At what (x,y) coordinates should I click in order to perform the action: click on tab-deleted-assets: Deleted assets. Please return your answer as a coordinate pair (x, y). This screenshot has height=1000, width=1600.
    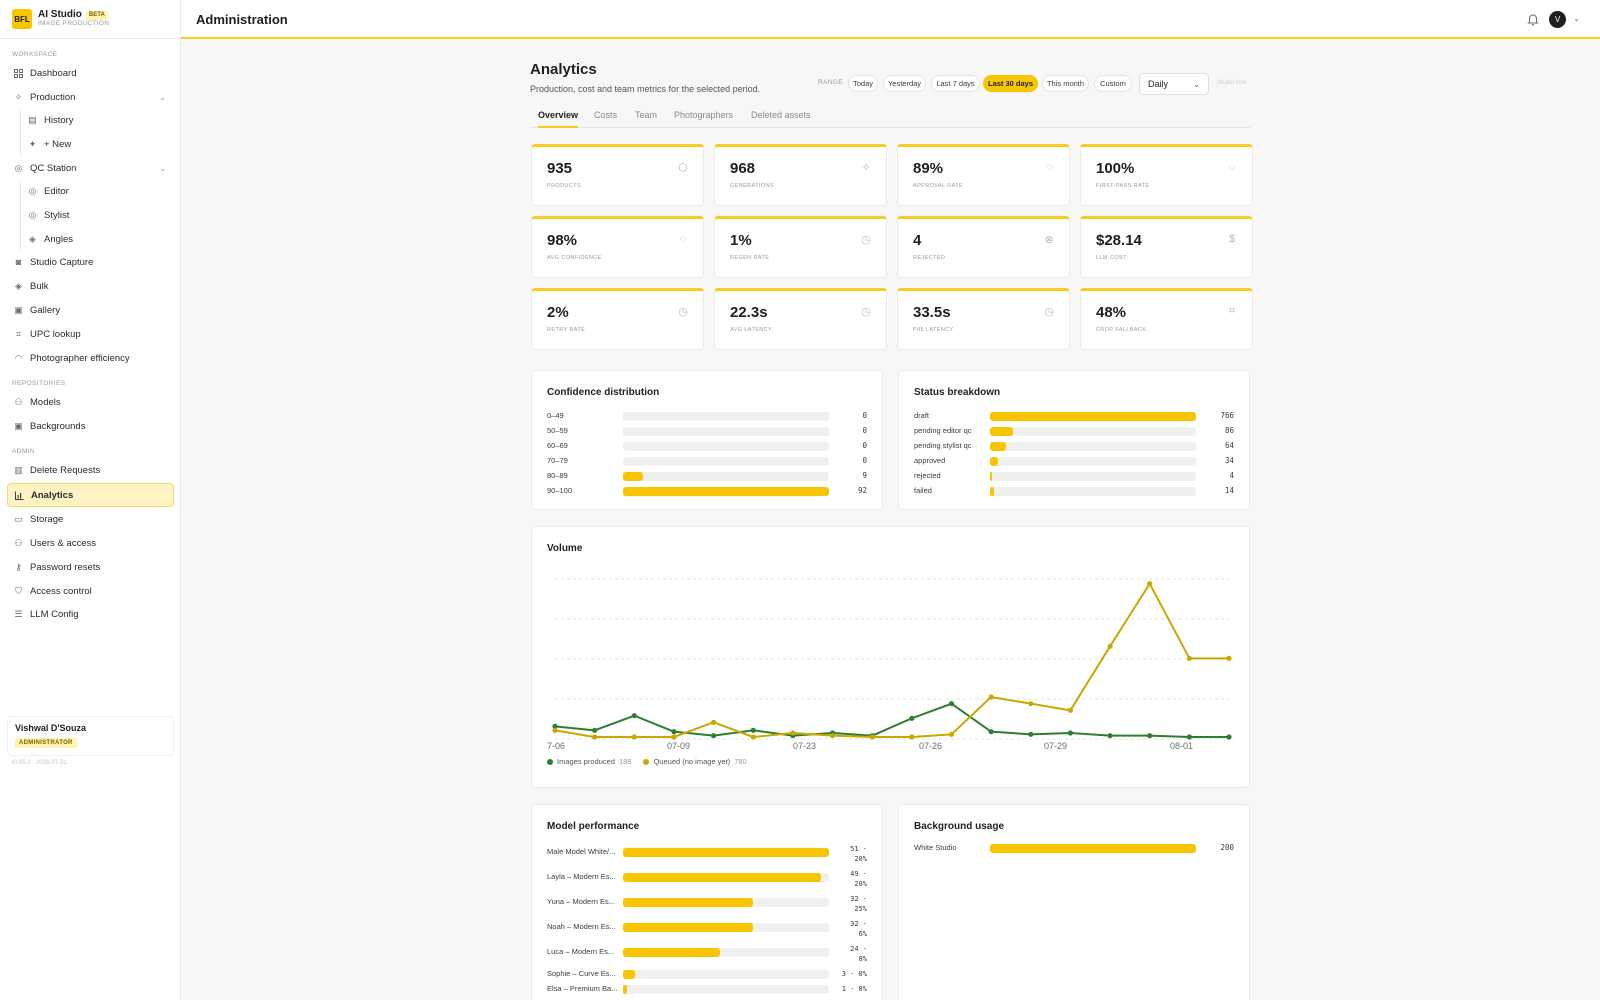
    Looking at the image, I should click on (781, 115).